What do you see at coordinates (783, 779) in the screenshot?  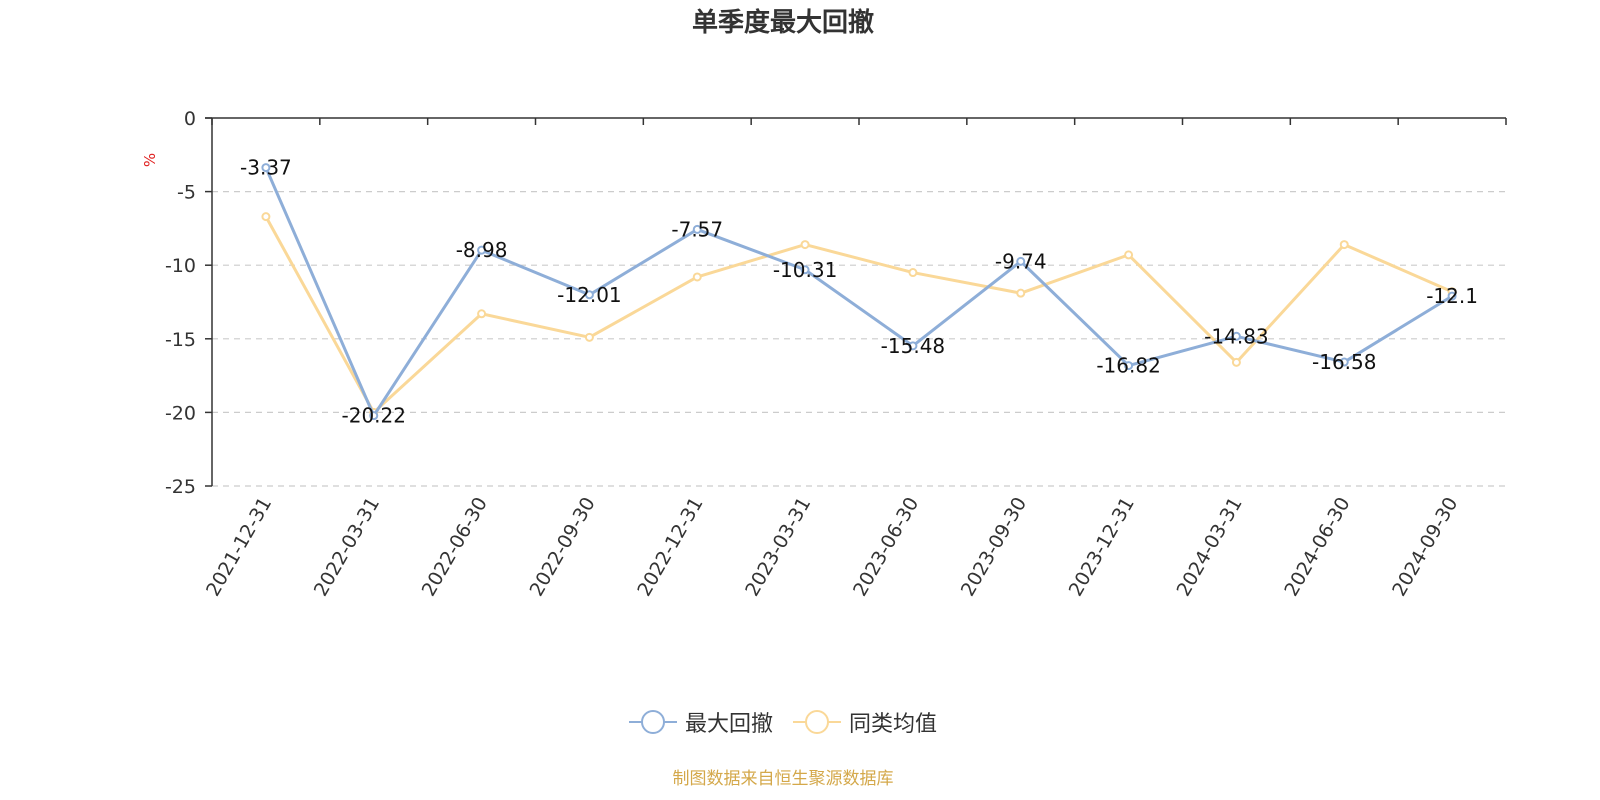 I see `source-note: 制图数据来自恒生聚源数据库` at bounding box center [783, 779].